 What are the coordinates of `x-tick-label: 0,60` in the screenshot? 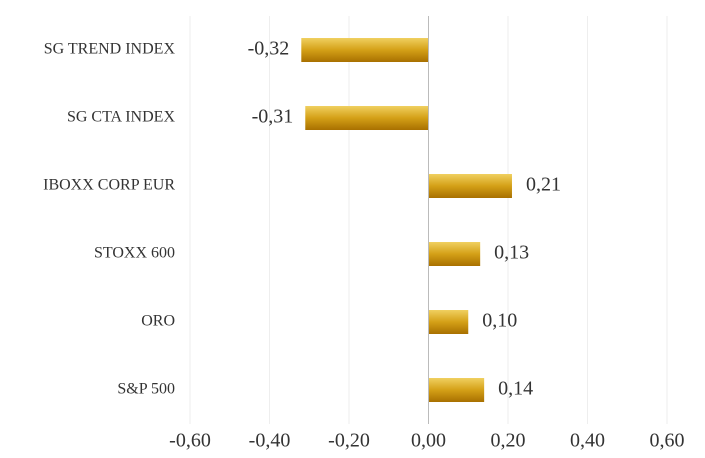 It's located at (667, 441).